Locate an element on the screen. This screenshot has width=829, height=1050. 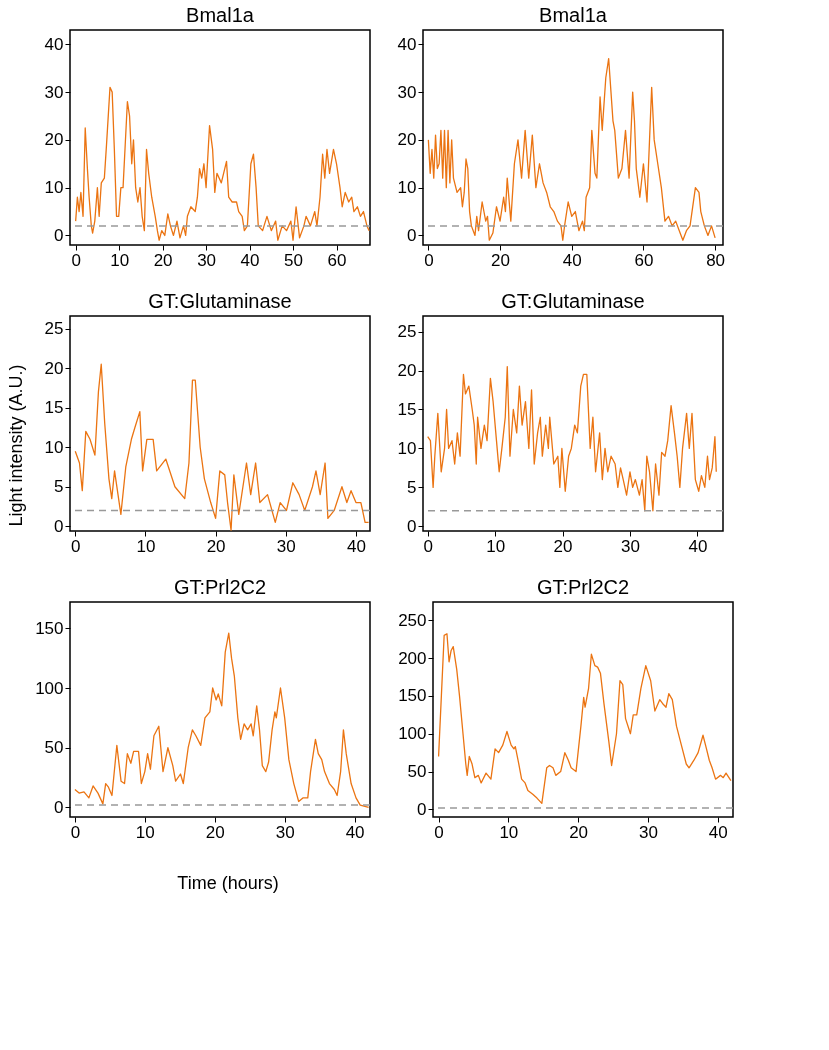
y-tick-label: 250 is located at coordinates (412, 620).